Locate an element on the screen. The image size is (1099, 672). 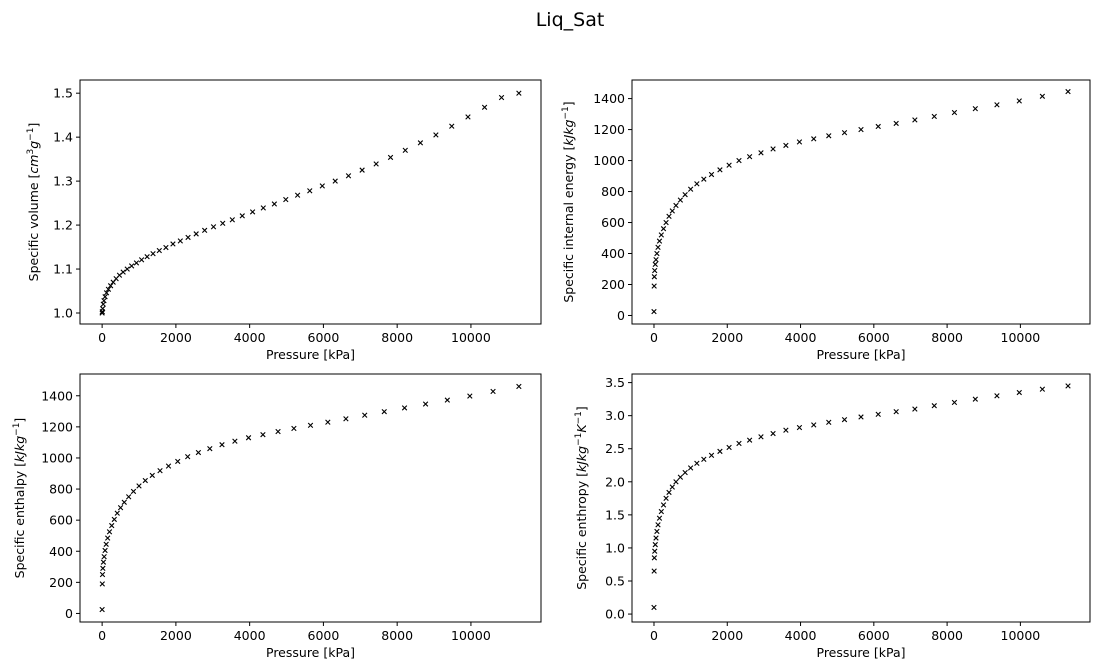
volume-x-tick-label: 2000 is located at coordinates (176, 337).